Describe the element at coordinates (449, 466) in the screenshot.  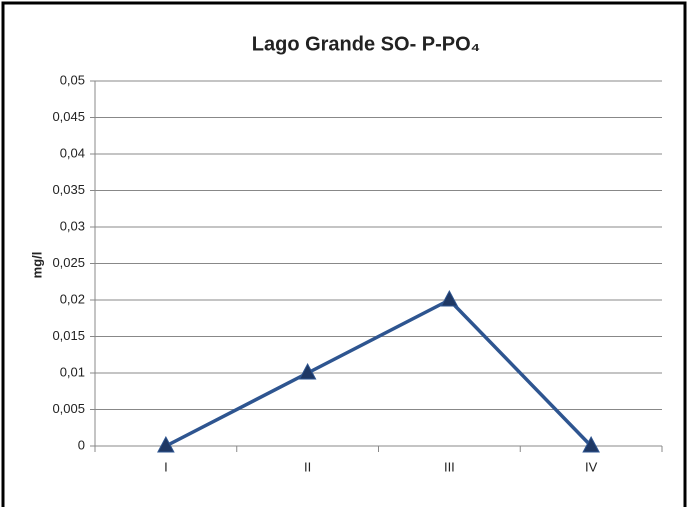
I see `x-tick-label: III` at that location.